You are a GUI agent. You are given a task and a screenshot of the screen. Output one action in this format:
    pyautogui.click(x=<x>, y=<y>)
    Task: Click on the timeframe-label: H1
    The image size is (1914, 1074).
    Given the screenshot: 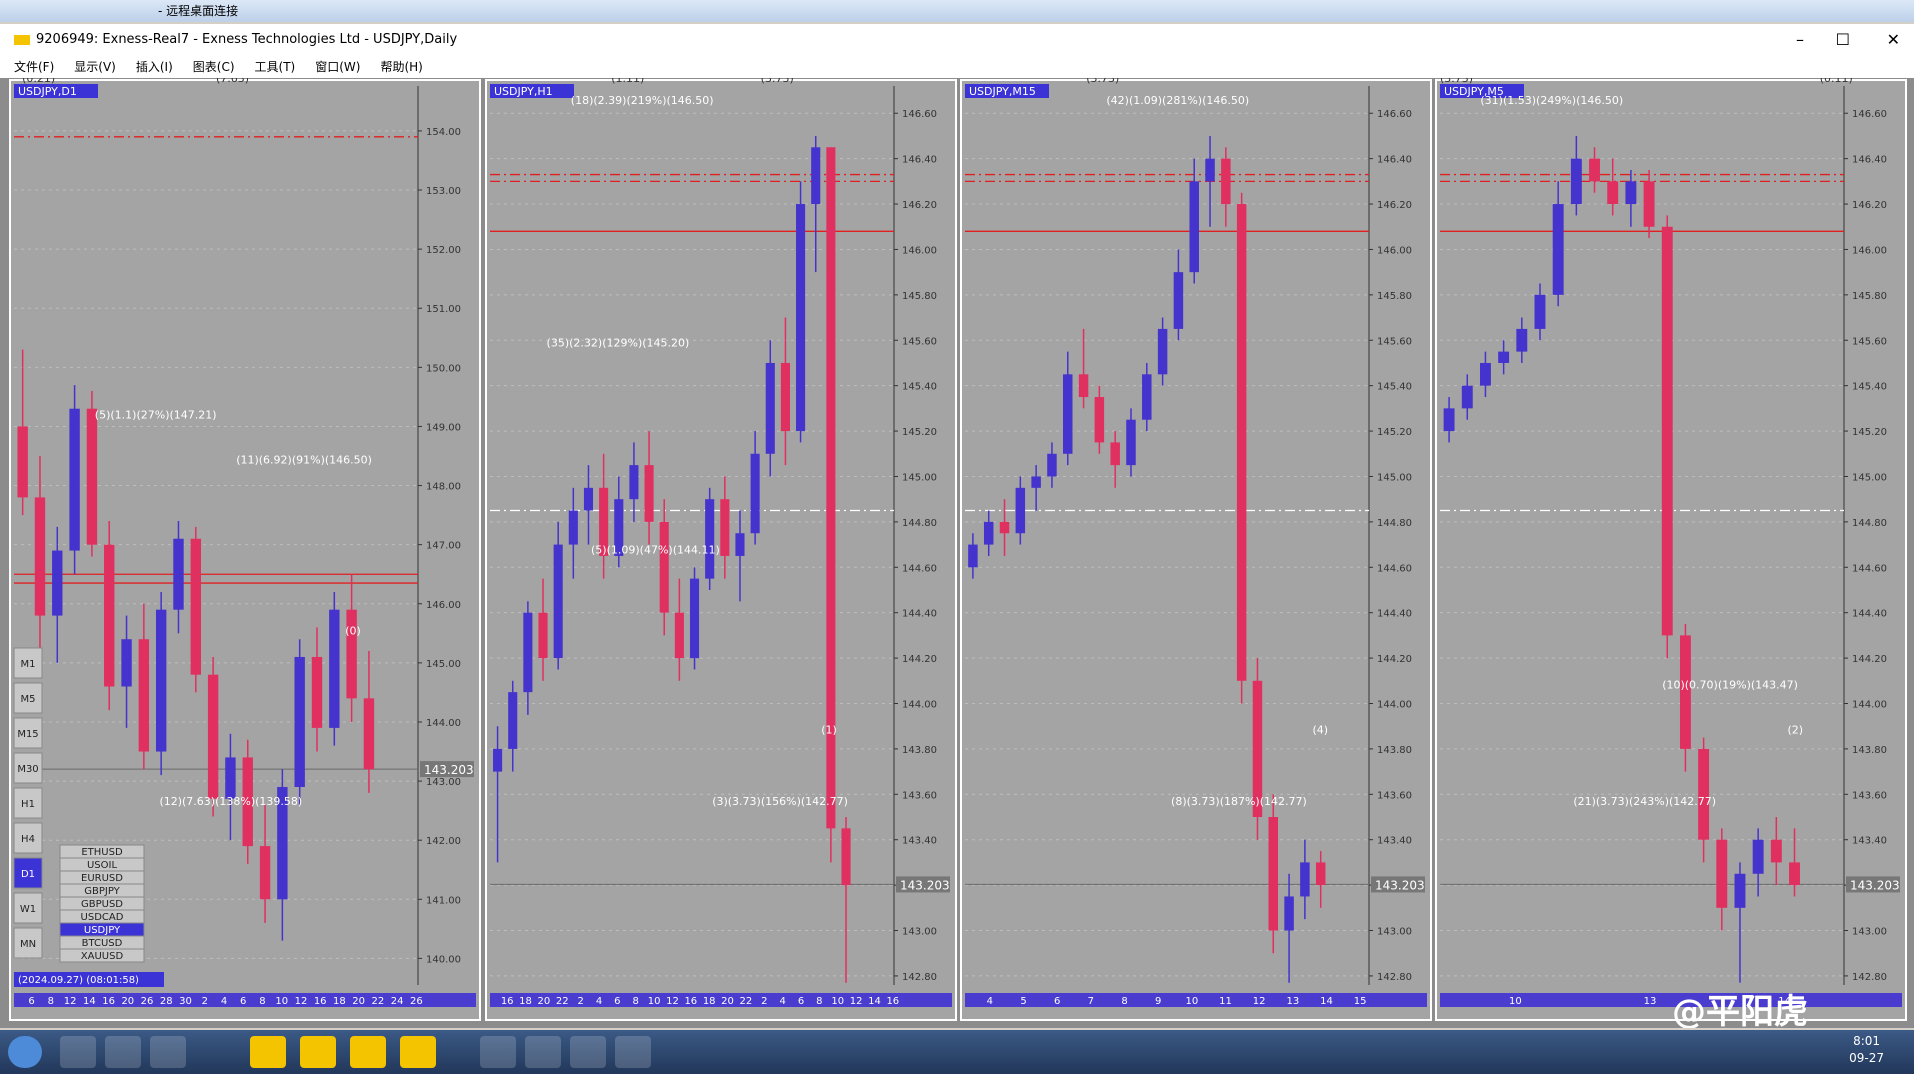 What is the action you would take?
    pyautogui.click(x=28, y=804)
    